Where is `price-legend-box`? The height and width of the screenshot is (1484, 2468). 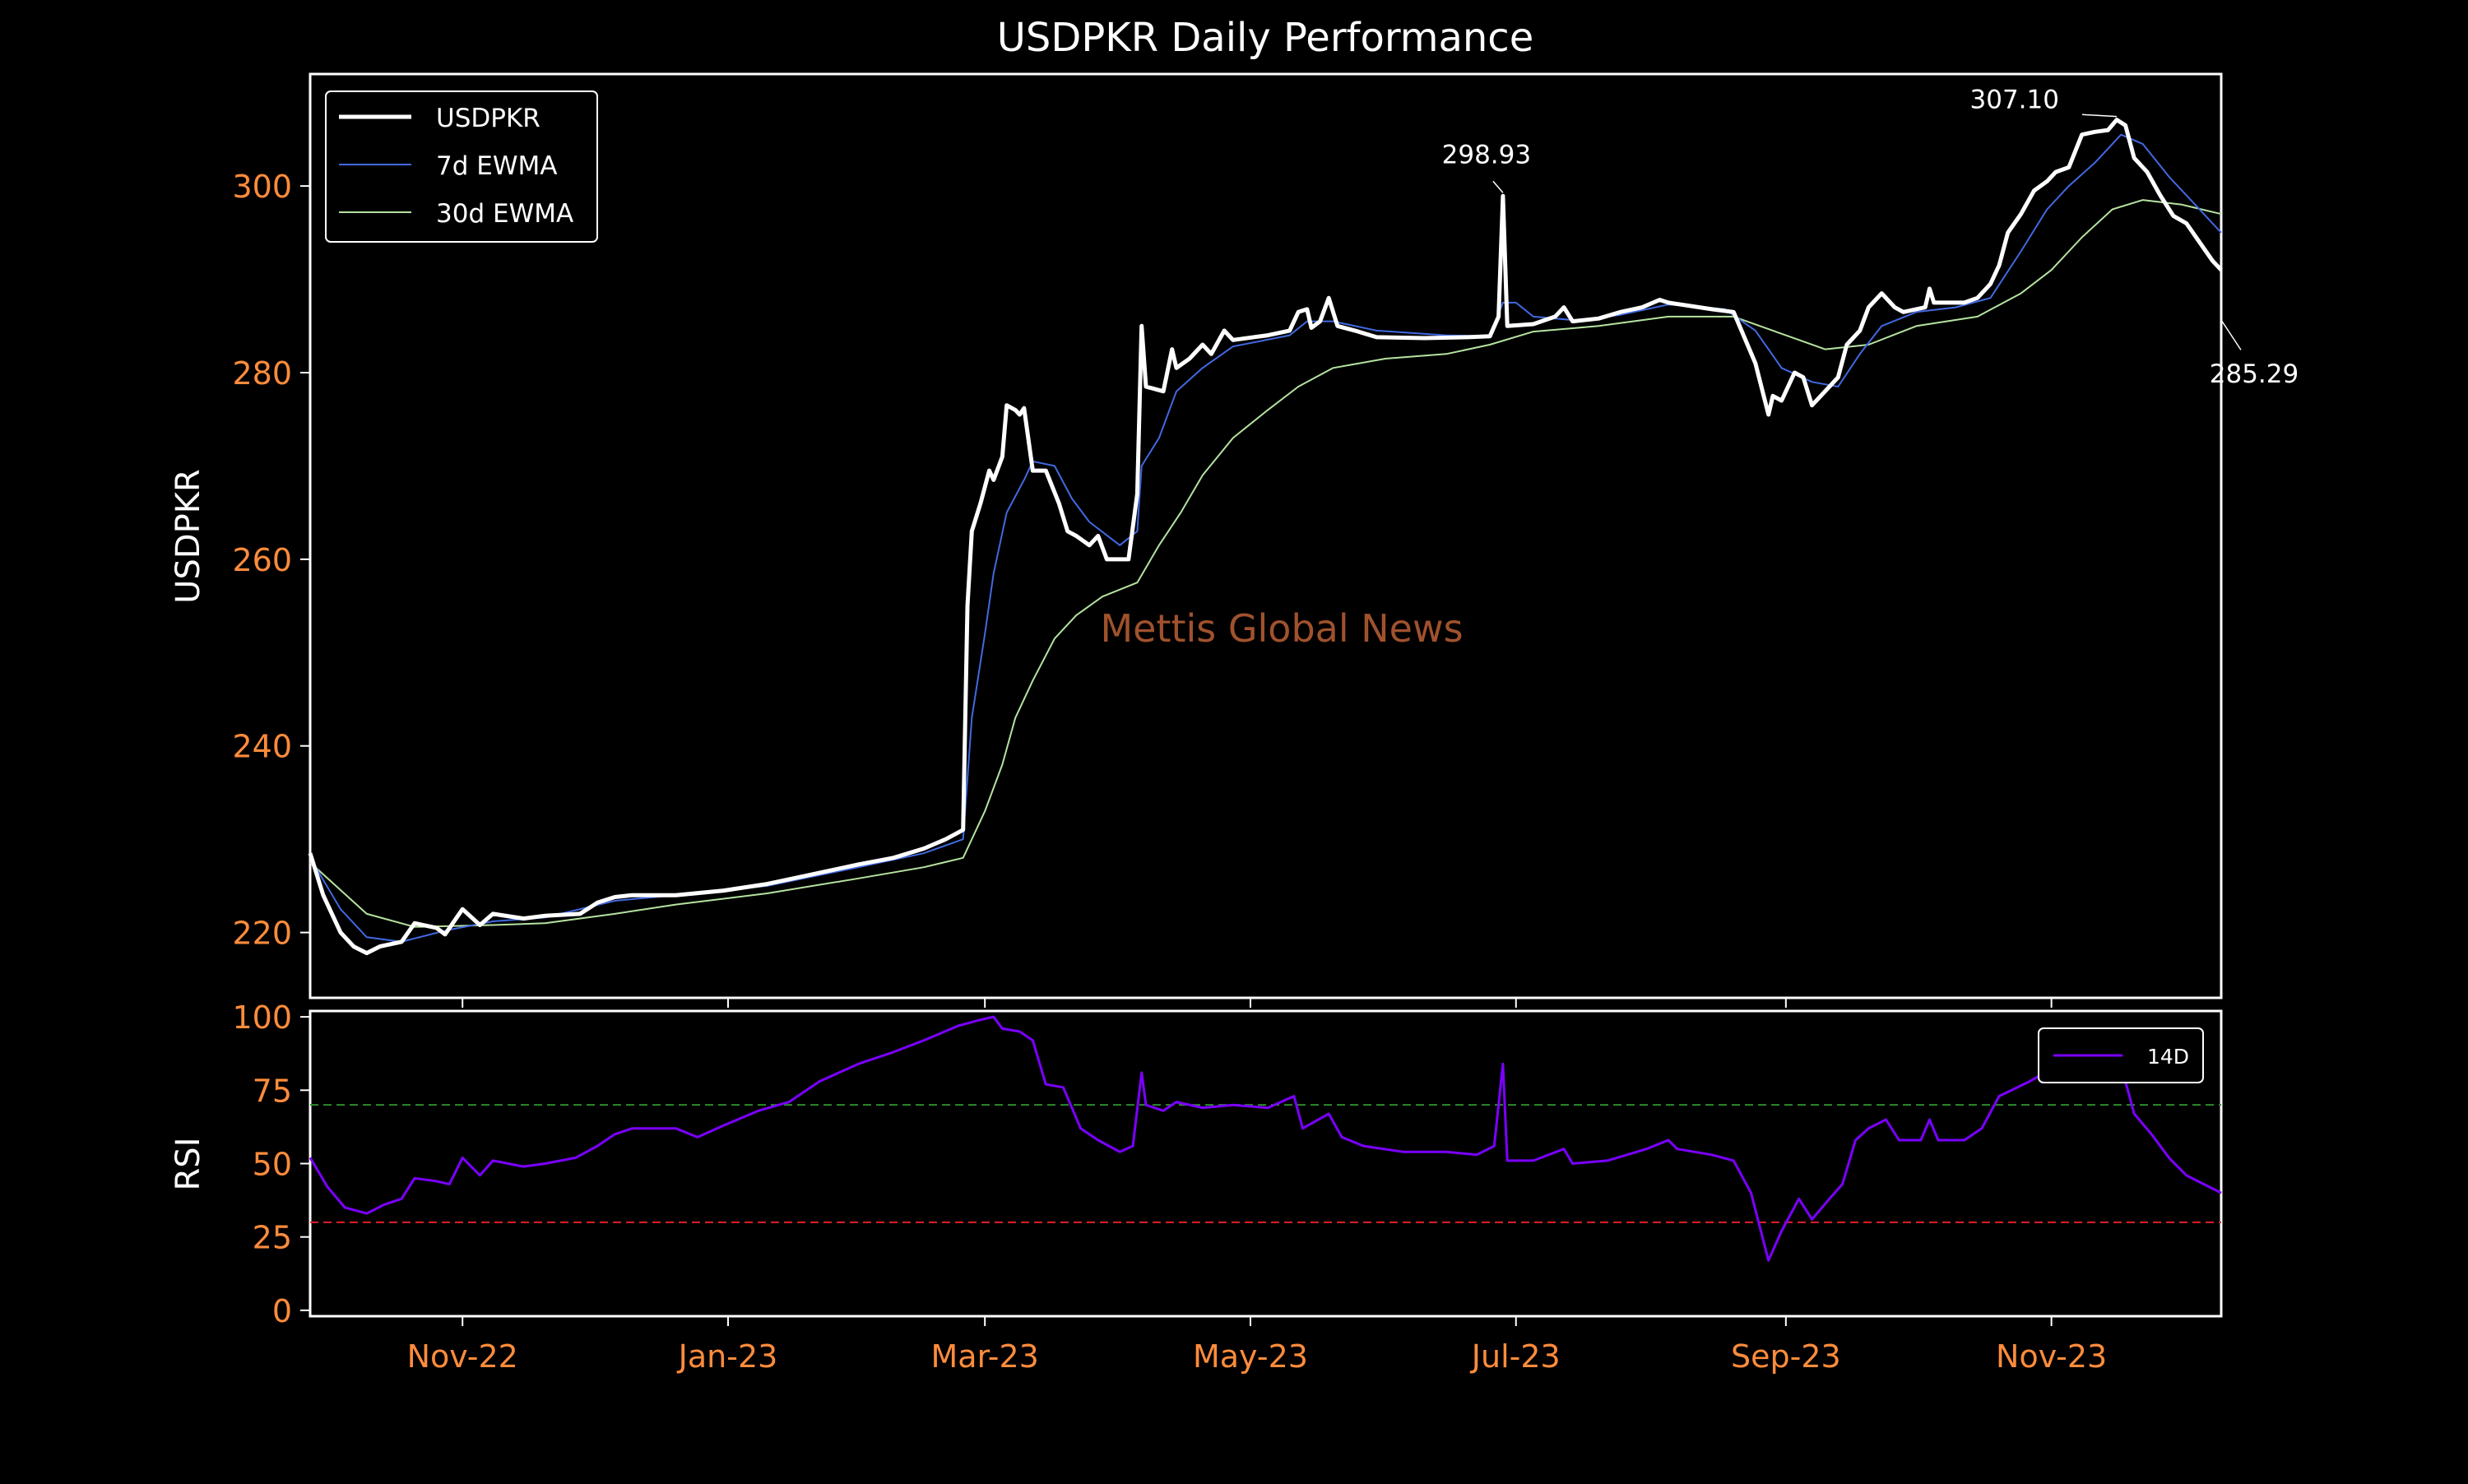 price-legend-box is located at coordinates (462, 166).